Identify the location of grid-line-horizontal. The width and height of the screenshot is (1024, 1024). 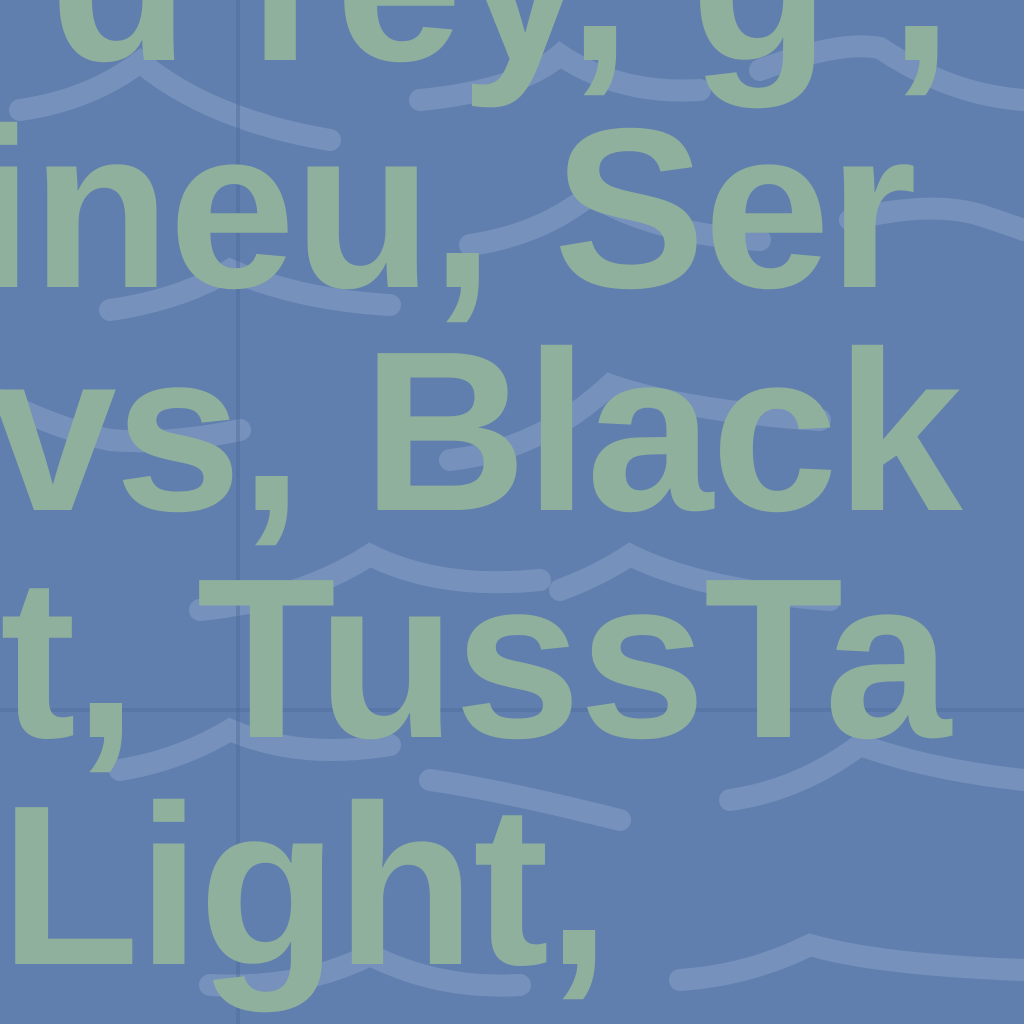
(512, 710).